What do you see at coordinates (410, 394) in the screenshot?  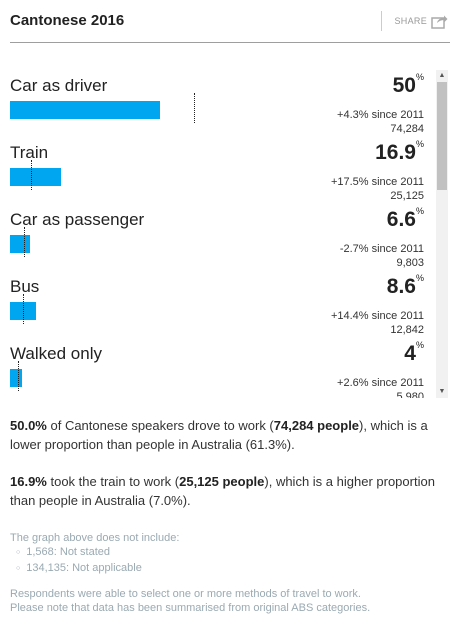 I see `count-text: 5,980` at bounding box center [410, 394].